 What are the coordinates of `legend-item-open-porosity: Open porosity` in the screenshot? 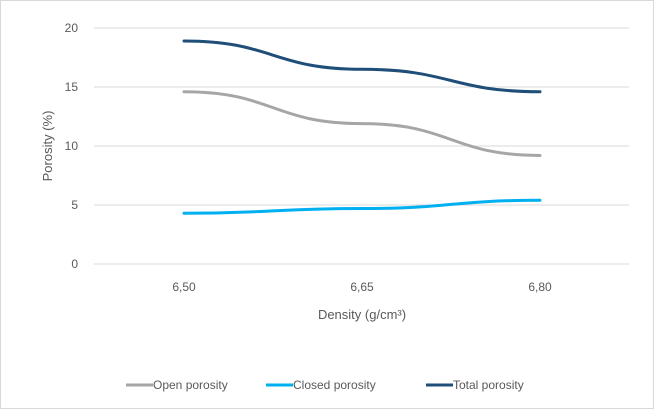 It's located at (177, 385).